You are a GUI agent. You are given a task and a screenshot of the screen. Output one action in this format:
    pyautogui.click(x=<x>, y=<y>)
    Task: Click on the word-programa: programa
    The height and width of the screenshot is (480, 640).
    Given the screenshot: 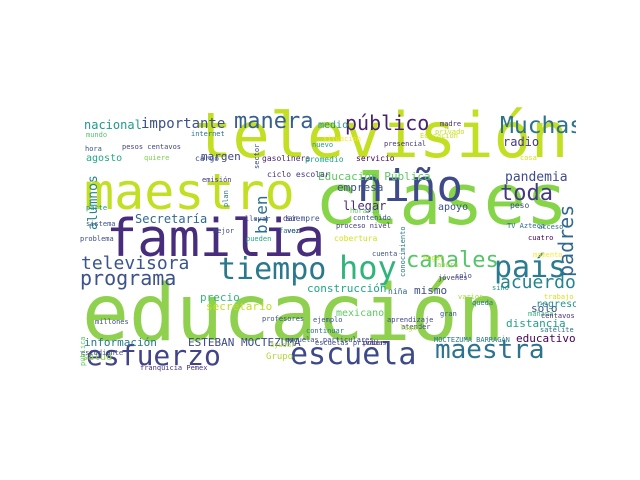 What is the action you would take?
    pyautogui.click(x=128, y=278)
    